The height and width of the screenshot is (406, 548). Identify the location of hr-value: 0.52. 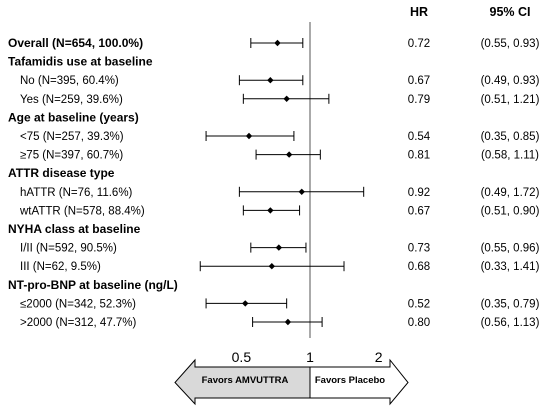
(419, 304).